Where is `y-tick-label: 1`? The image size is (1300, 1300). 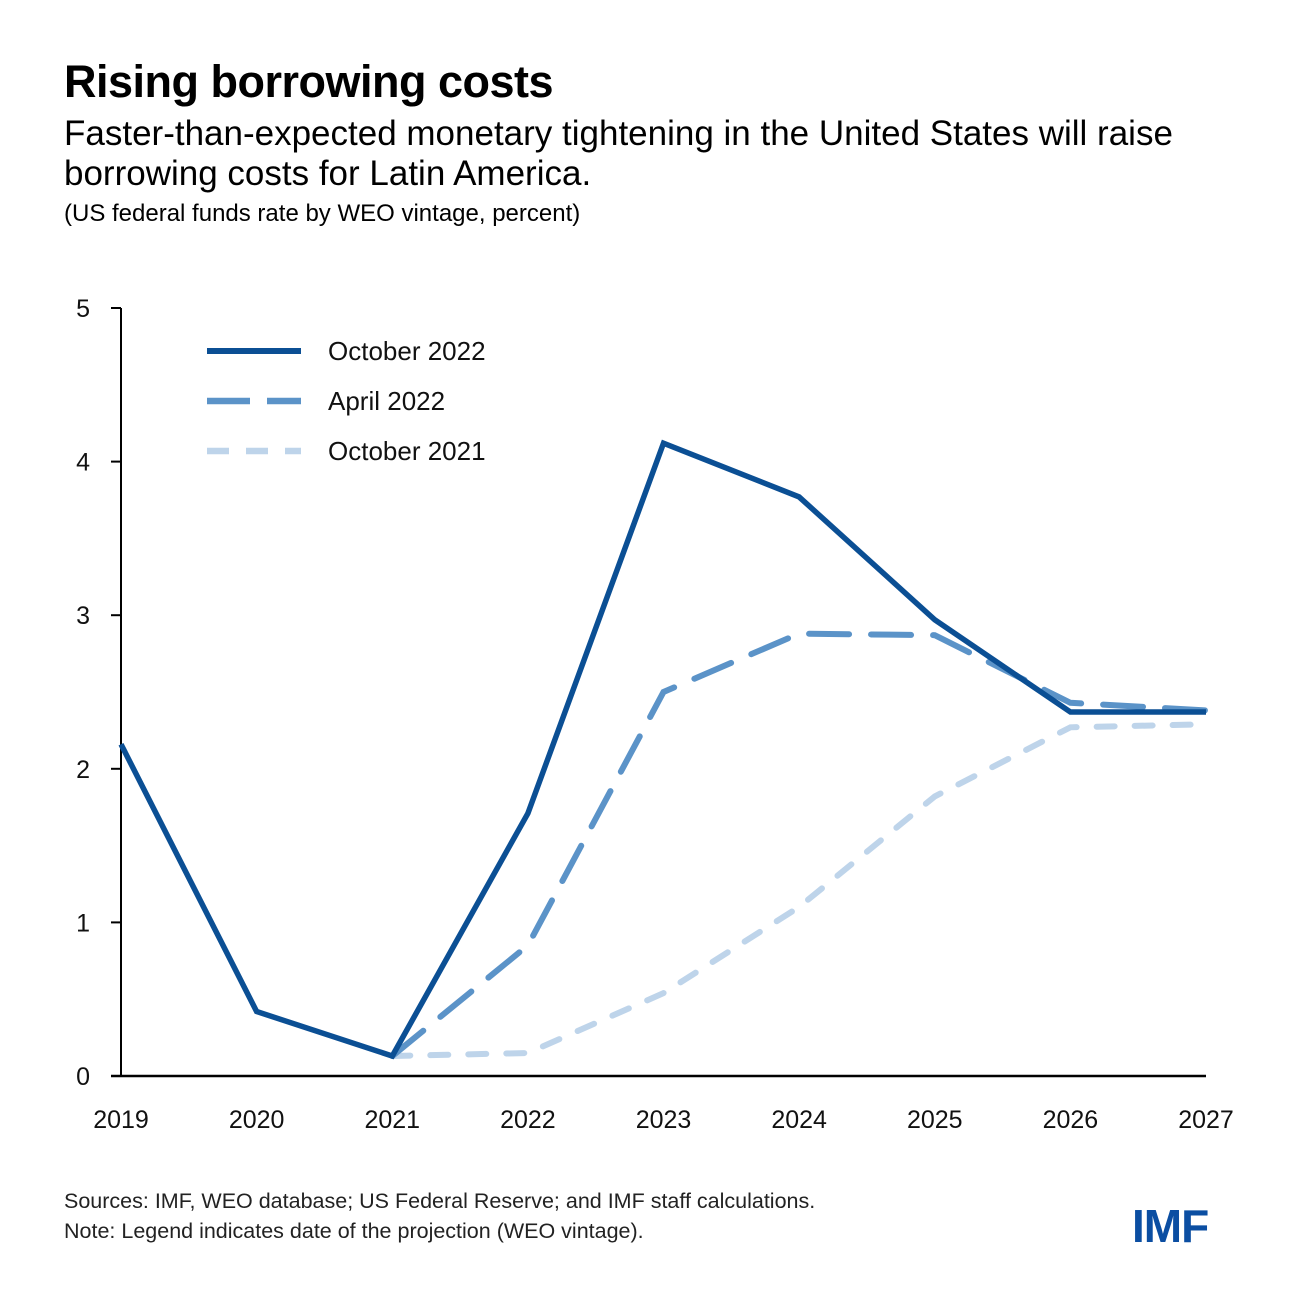 y-tick-label: 1 is located at coordinates (83, 923).